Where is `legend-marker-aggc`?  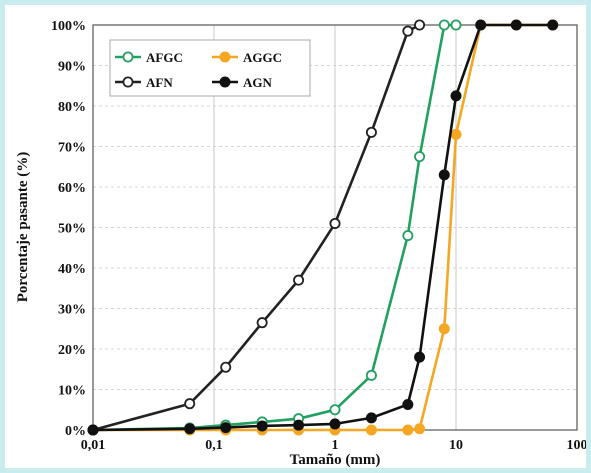
legend-marker-aggc is located at coordinates (225, 57).